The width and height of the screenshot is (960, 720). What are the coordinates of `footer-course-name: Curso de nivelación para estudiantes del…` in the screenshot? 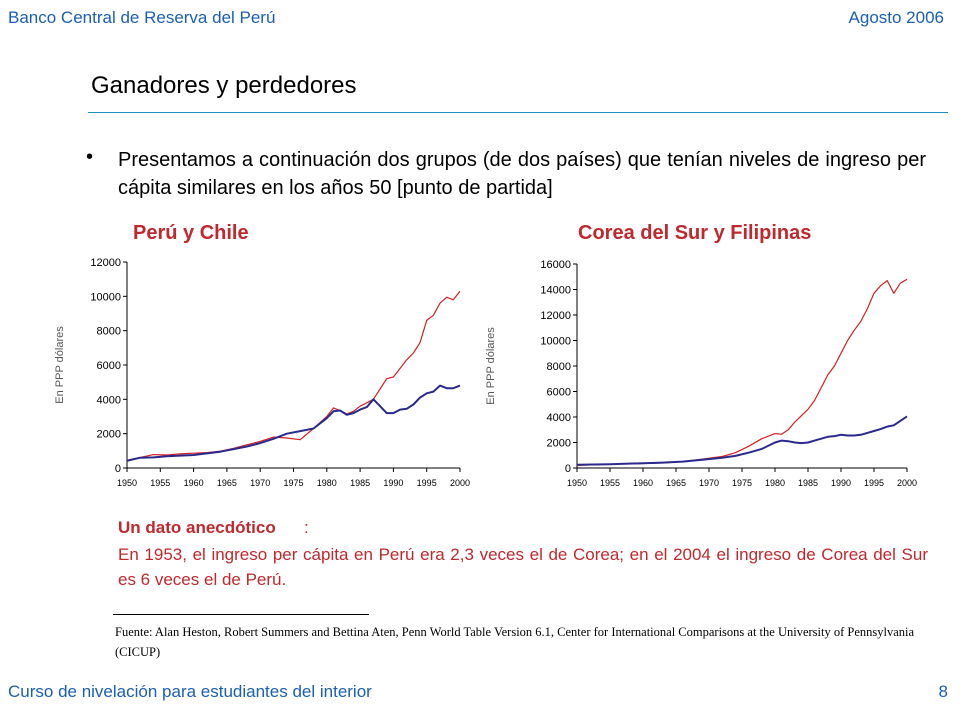 It's located at (190, 691).